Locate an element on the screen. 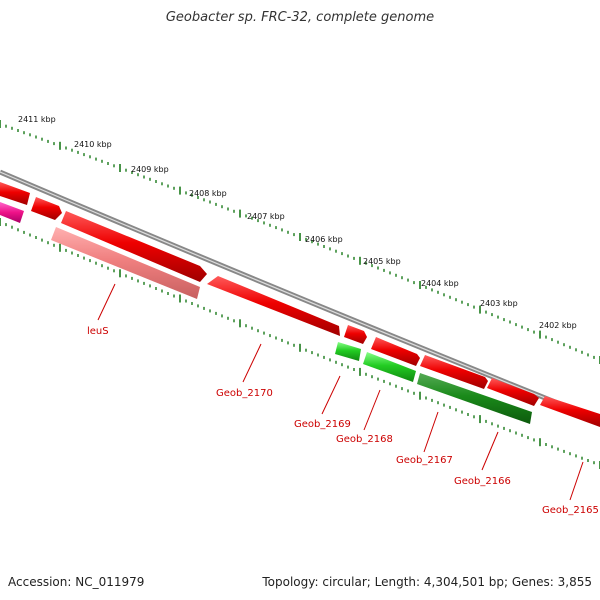 This screenshot has width=600, height=600. scale-label: 2402 kbp is located at coordinates (558, 325).